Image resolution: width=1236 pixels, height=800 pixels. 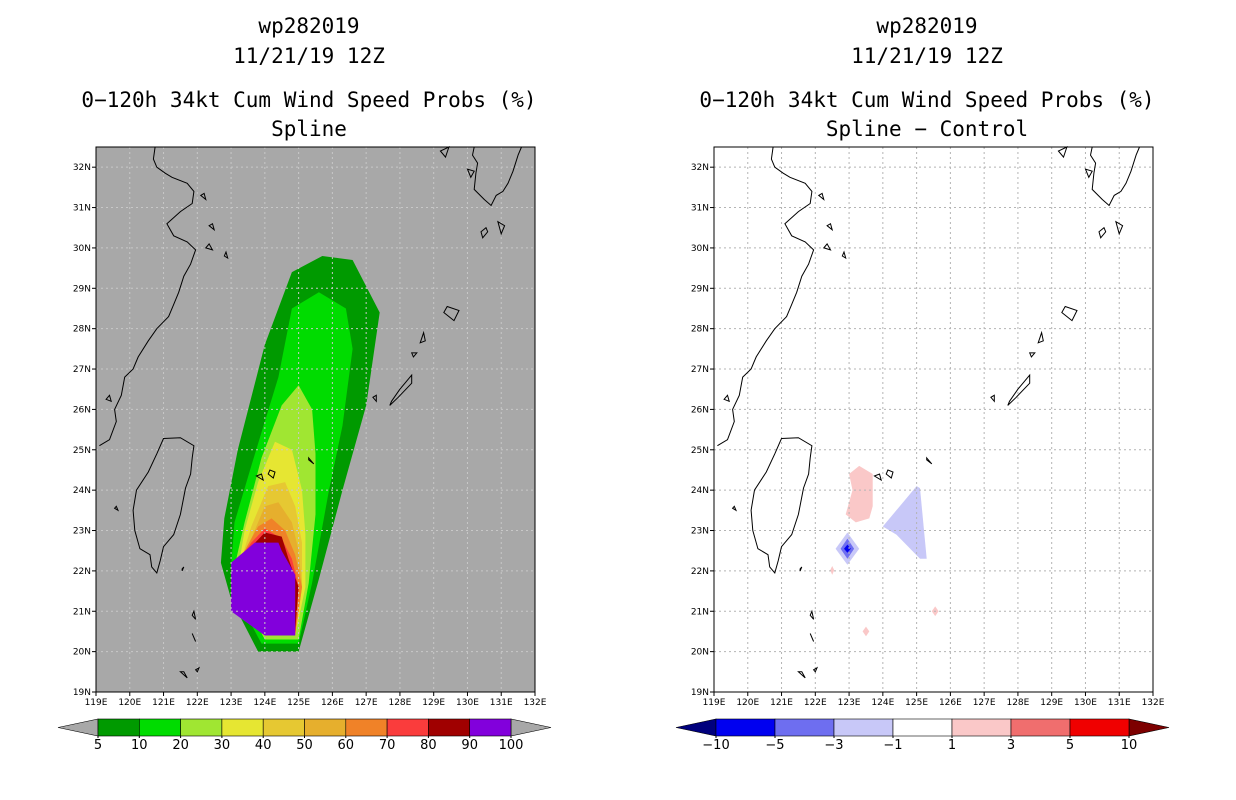 What do you see at coordinates (696, 727) in the screenshot?
I see `colorbar-under-triangle` at bounding box center [696, 727].